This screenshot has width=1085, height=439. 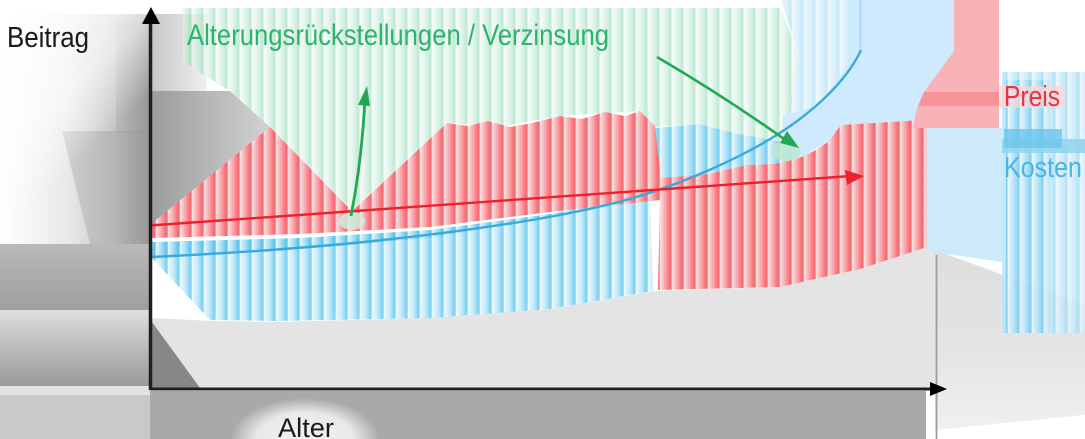 I want to click on svg-text: Kosten, so click(x=1043, y=168).